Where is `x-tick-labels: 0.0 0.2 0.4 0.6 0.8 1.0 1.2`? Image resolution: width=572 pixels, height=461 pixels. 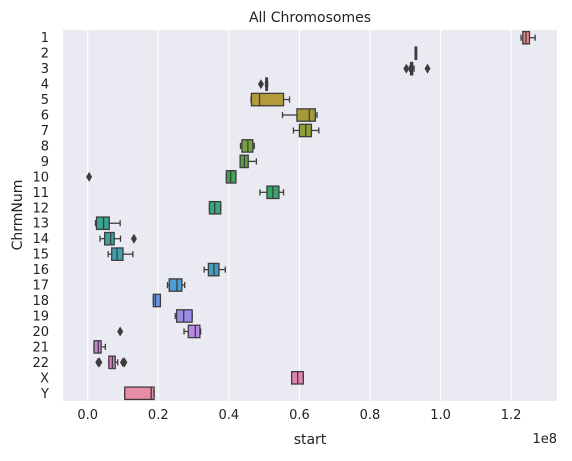 x-tick-labels: 0.0 0.2 0.4 0.6 0.8 1.0 1.2 is located at coordinates (299, 415).